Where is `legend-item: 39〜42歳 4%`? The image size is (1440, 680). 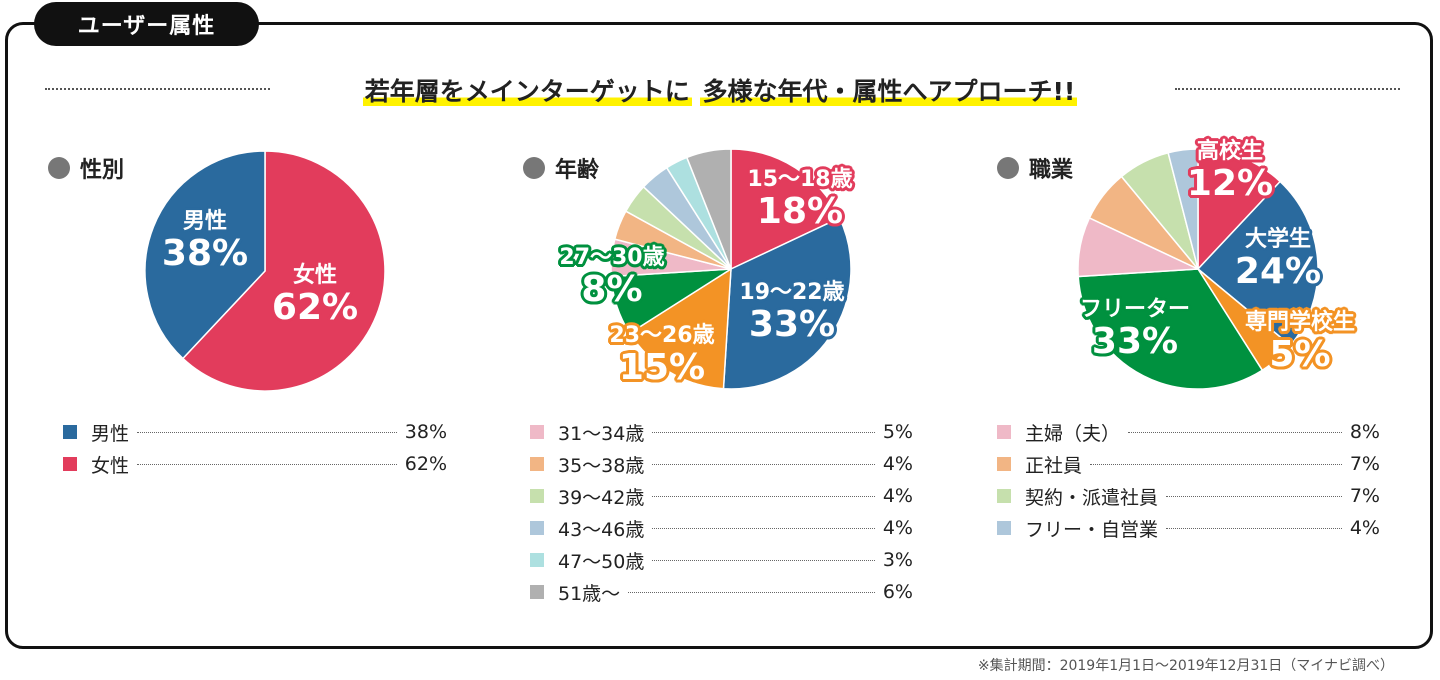 legend-item: 39〜42歳 4% is located at coordinates (721, 496).